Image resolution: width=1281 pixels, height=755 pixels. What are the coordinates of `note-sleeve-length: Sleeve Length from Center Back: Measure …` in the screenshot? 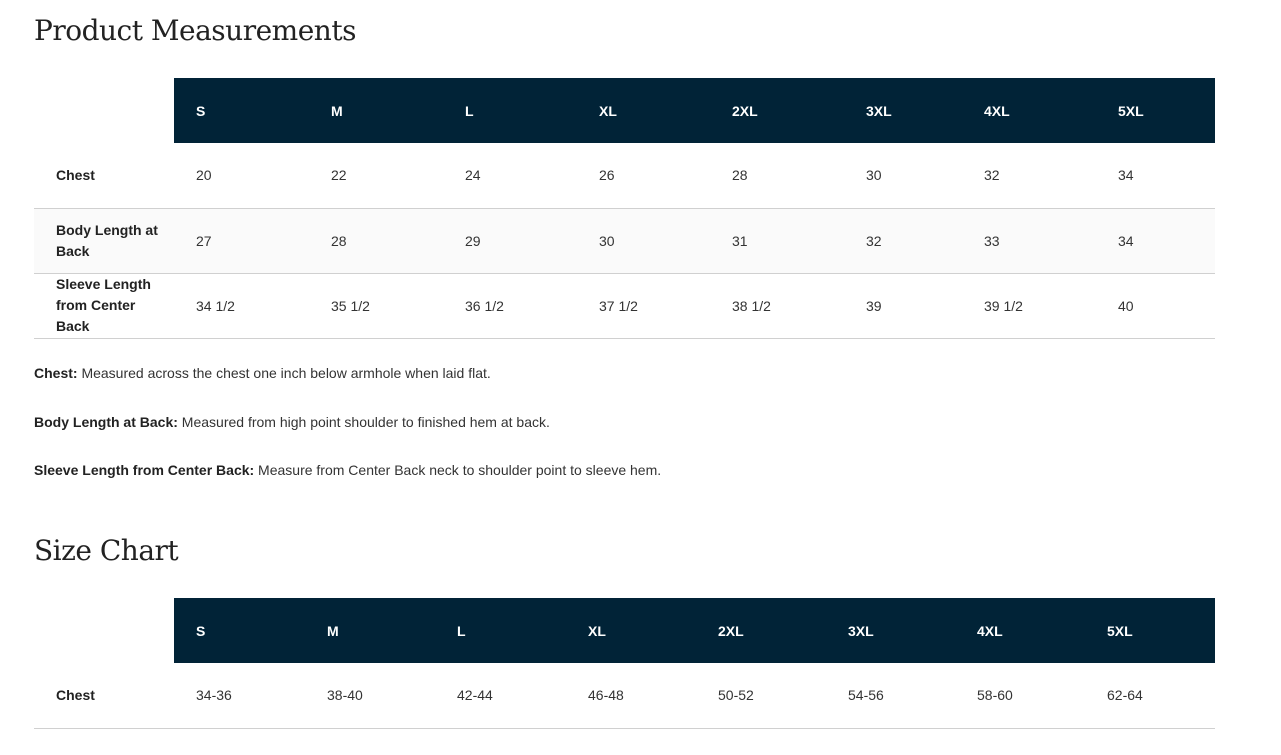 It's located at (347, 470).